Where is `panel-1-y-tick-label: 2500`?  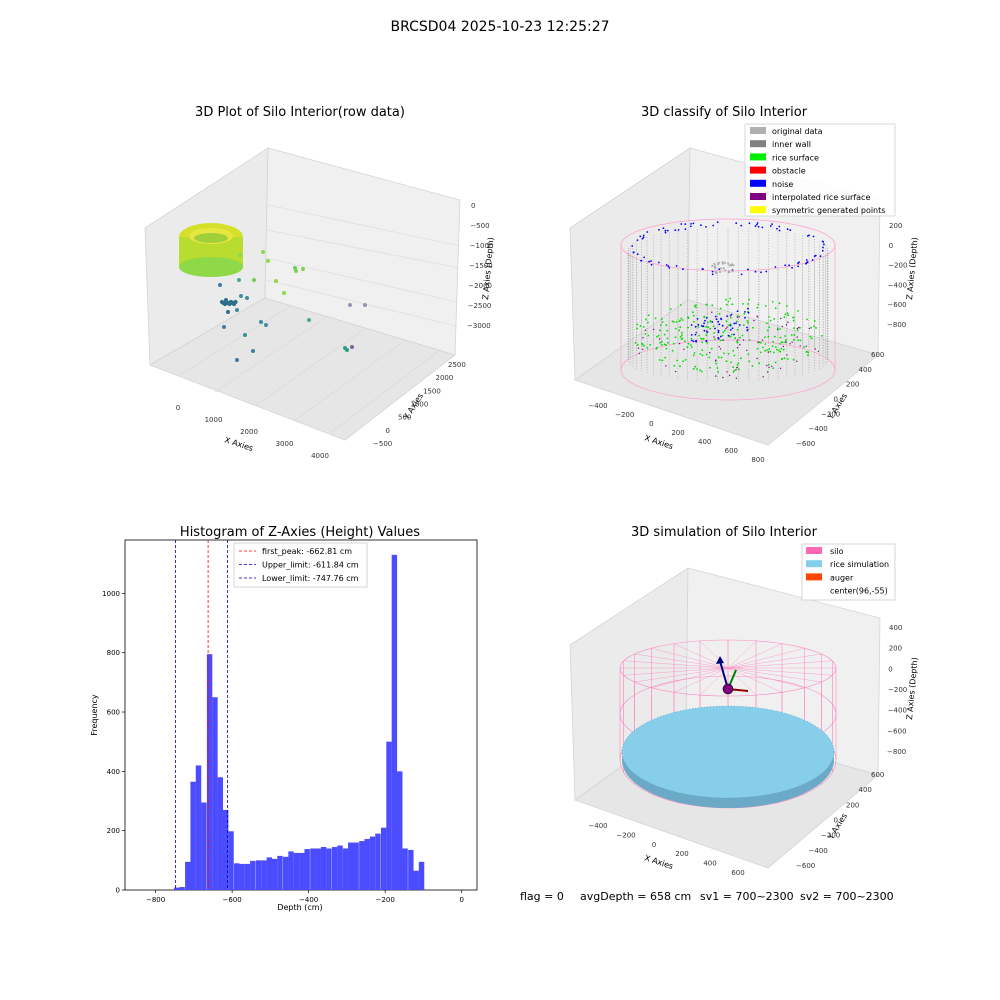 panel-1-y-tick-label: 2500 is located at coordinates (457, 365).